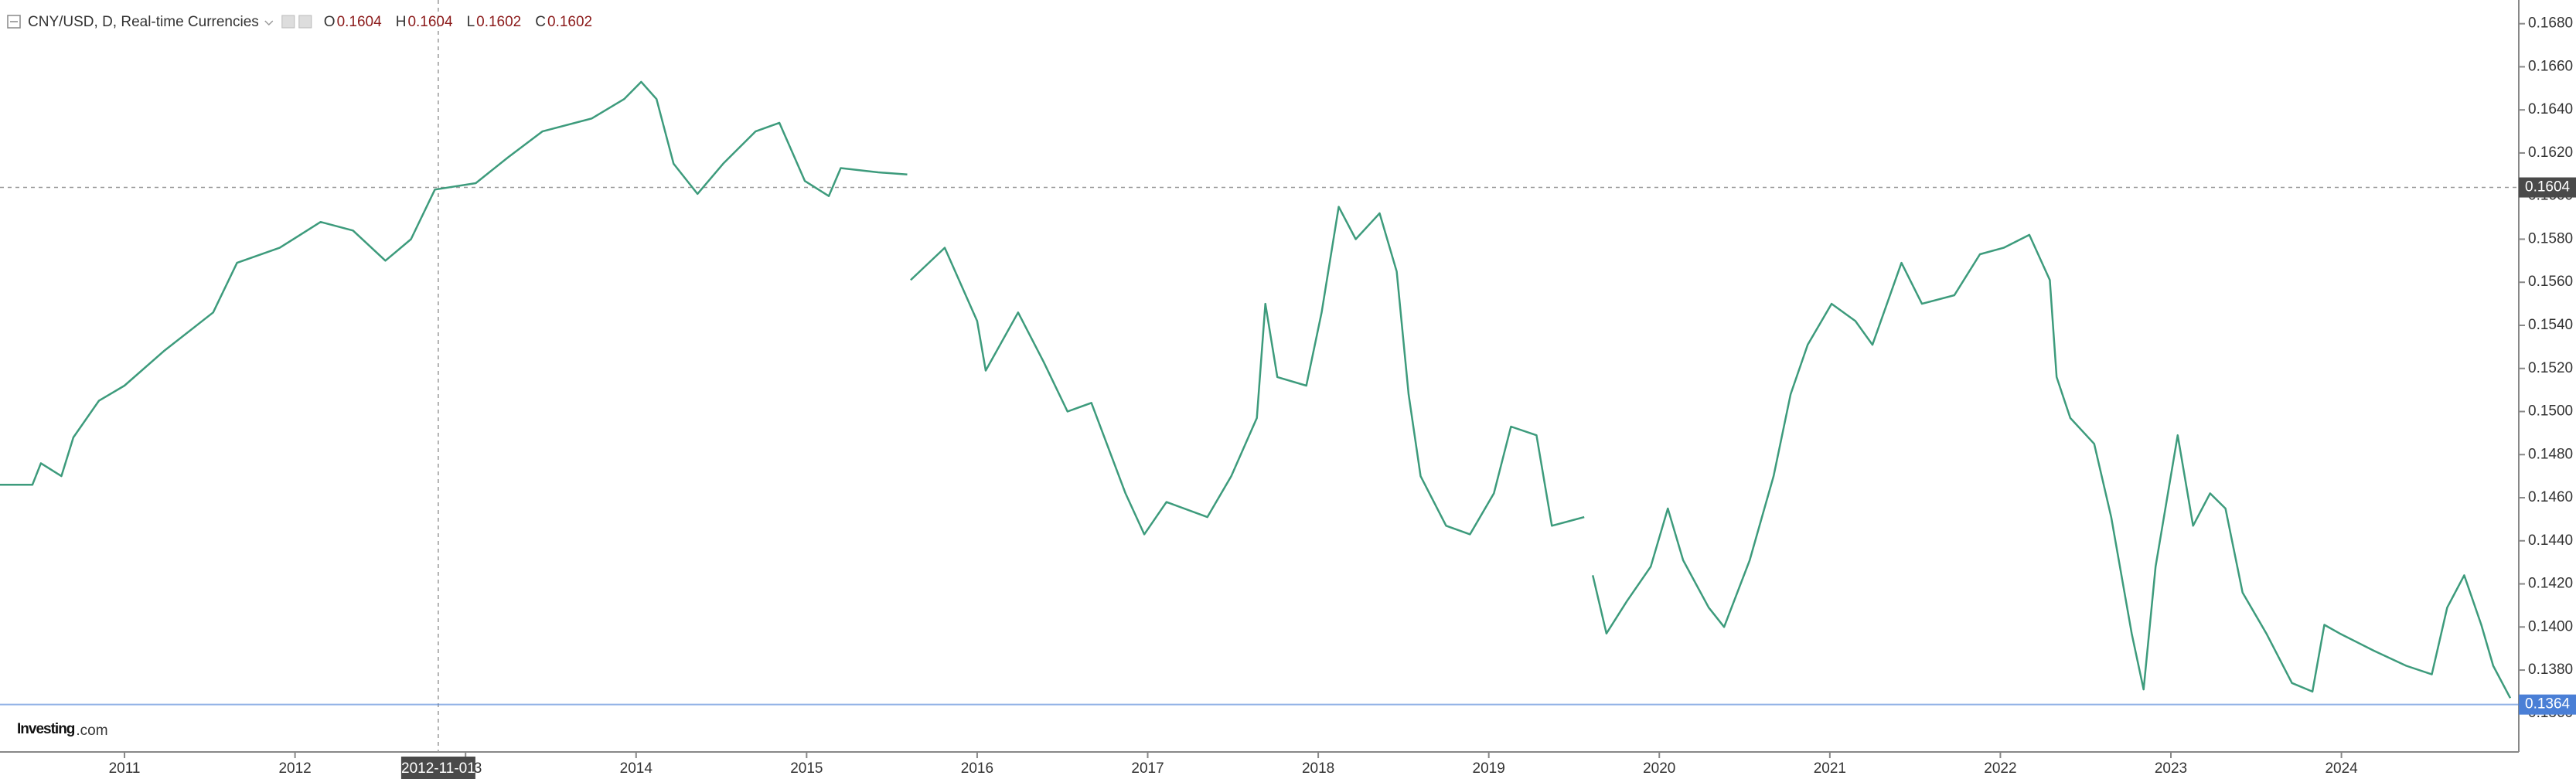 This screenshot has height=779, width=2576. Describe the element at coordinates (2550, 238) in the screenshot. I see `y-tick-label: 0.1580` at that location.